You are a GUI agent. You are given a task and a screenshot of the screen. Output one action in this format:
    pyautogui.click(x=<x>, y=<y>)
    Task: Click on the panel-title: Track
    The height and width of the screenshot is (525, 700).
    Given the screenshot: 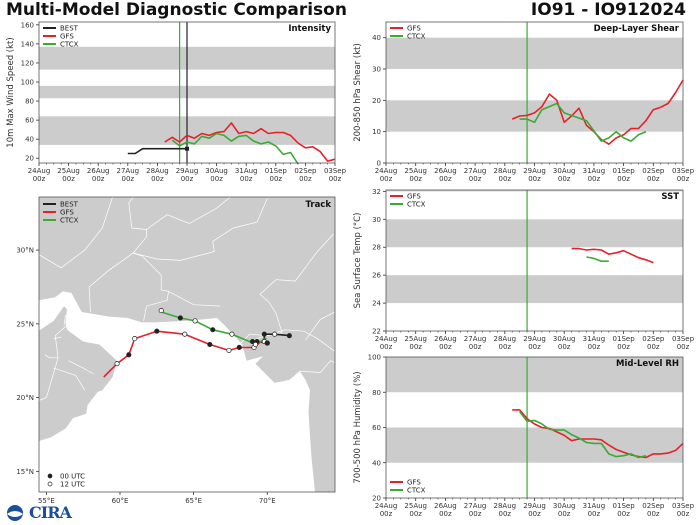 What is the action you would take?
    pyautogui.click(x=319, y=205)
    